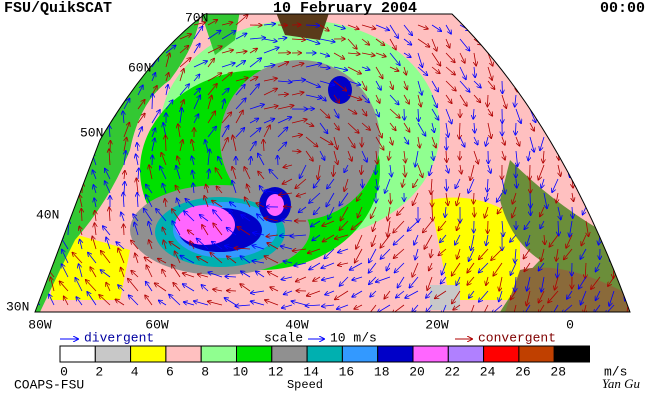  I want to click on colorbar-tick-label: 12, so click(276, 371).